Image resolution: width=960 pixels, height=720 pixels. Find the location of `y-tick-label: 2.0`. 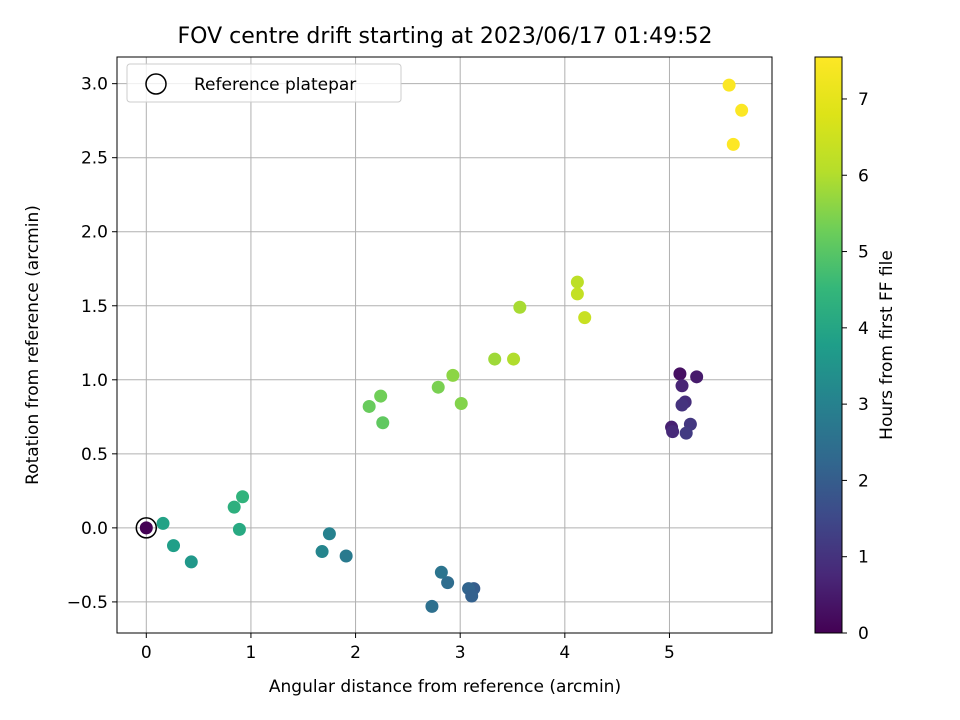

y-tick-label: 2.0 is located at coordinates (94, 233).